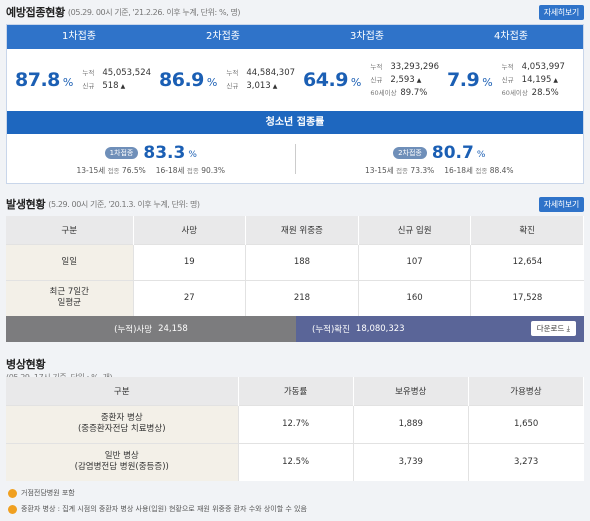 This screenshot has width=590, height=521. I want to click on teen-title: 청소년 접종률, so click(295, 122).